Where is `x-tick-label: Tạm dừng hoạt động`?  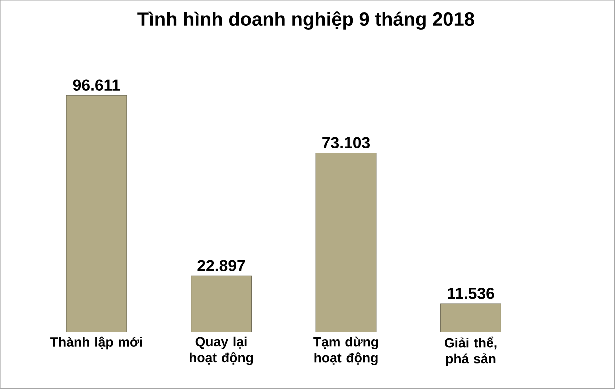 x-tick-label: Tạm dừng hoạt động is located at coordinates (346, 351).